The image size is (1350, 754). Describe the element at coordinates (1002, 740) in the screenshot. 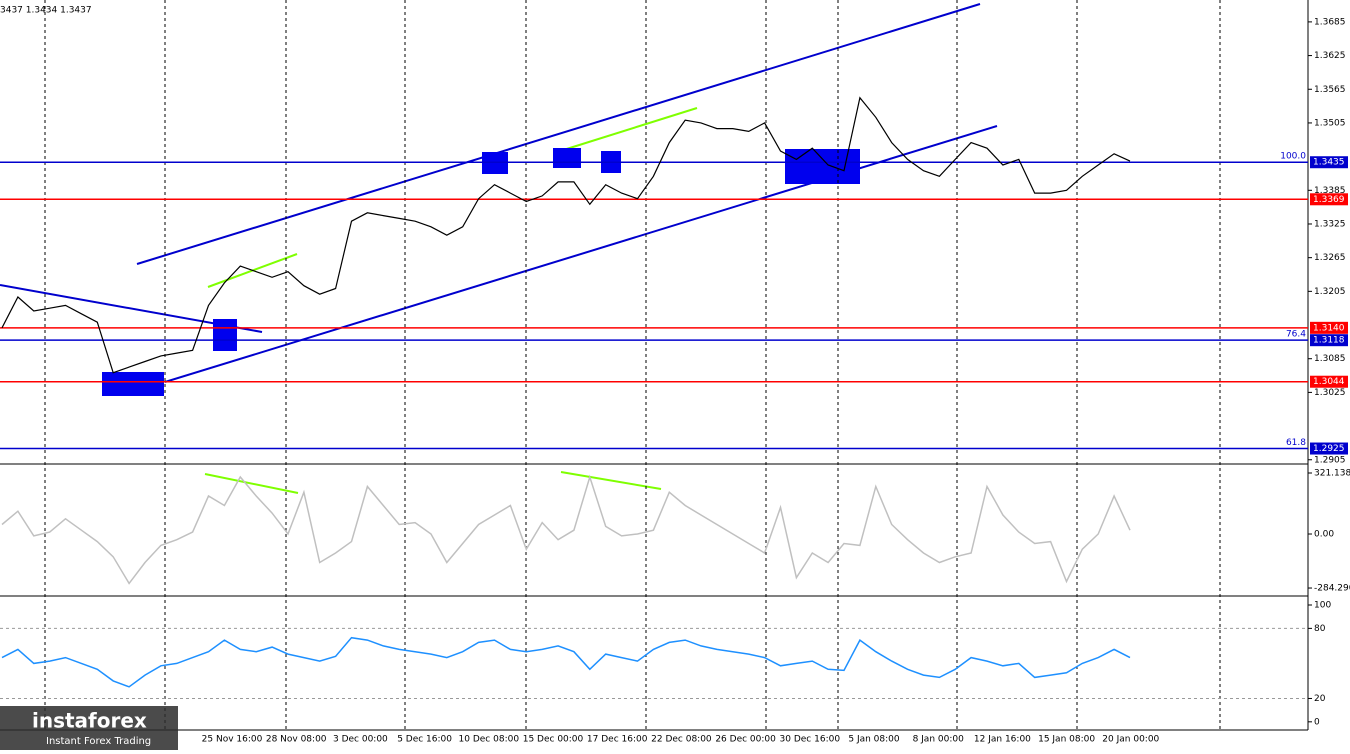

I see `x-tick-label: 12 Jan 16:00` at that location.